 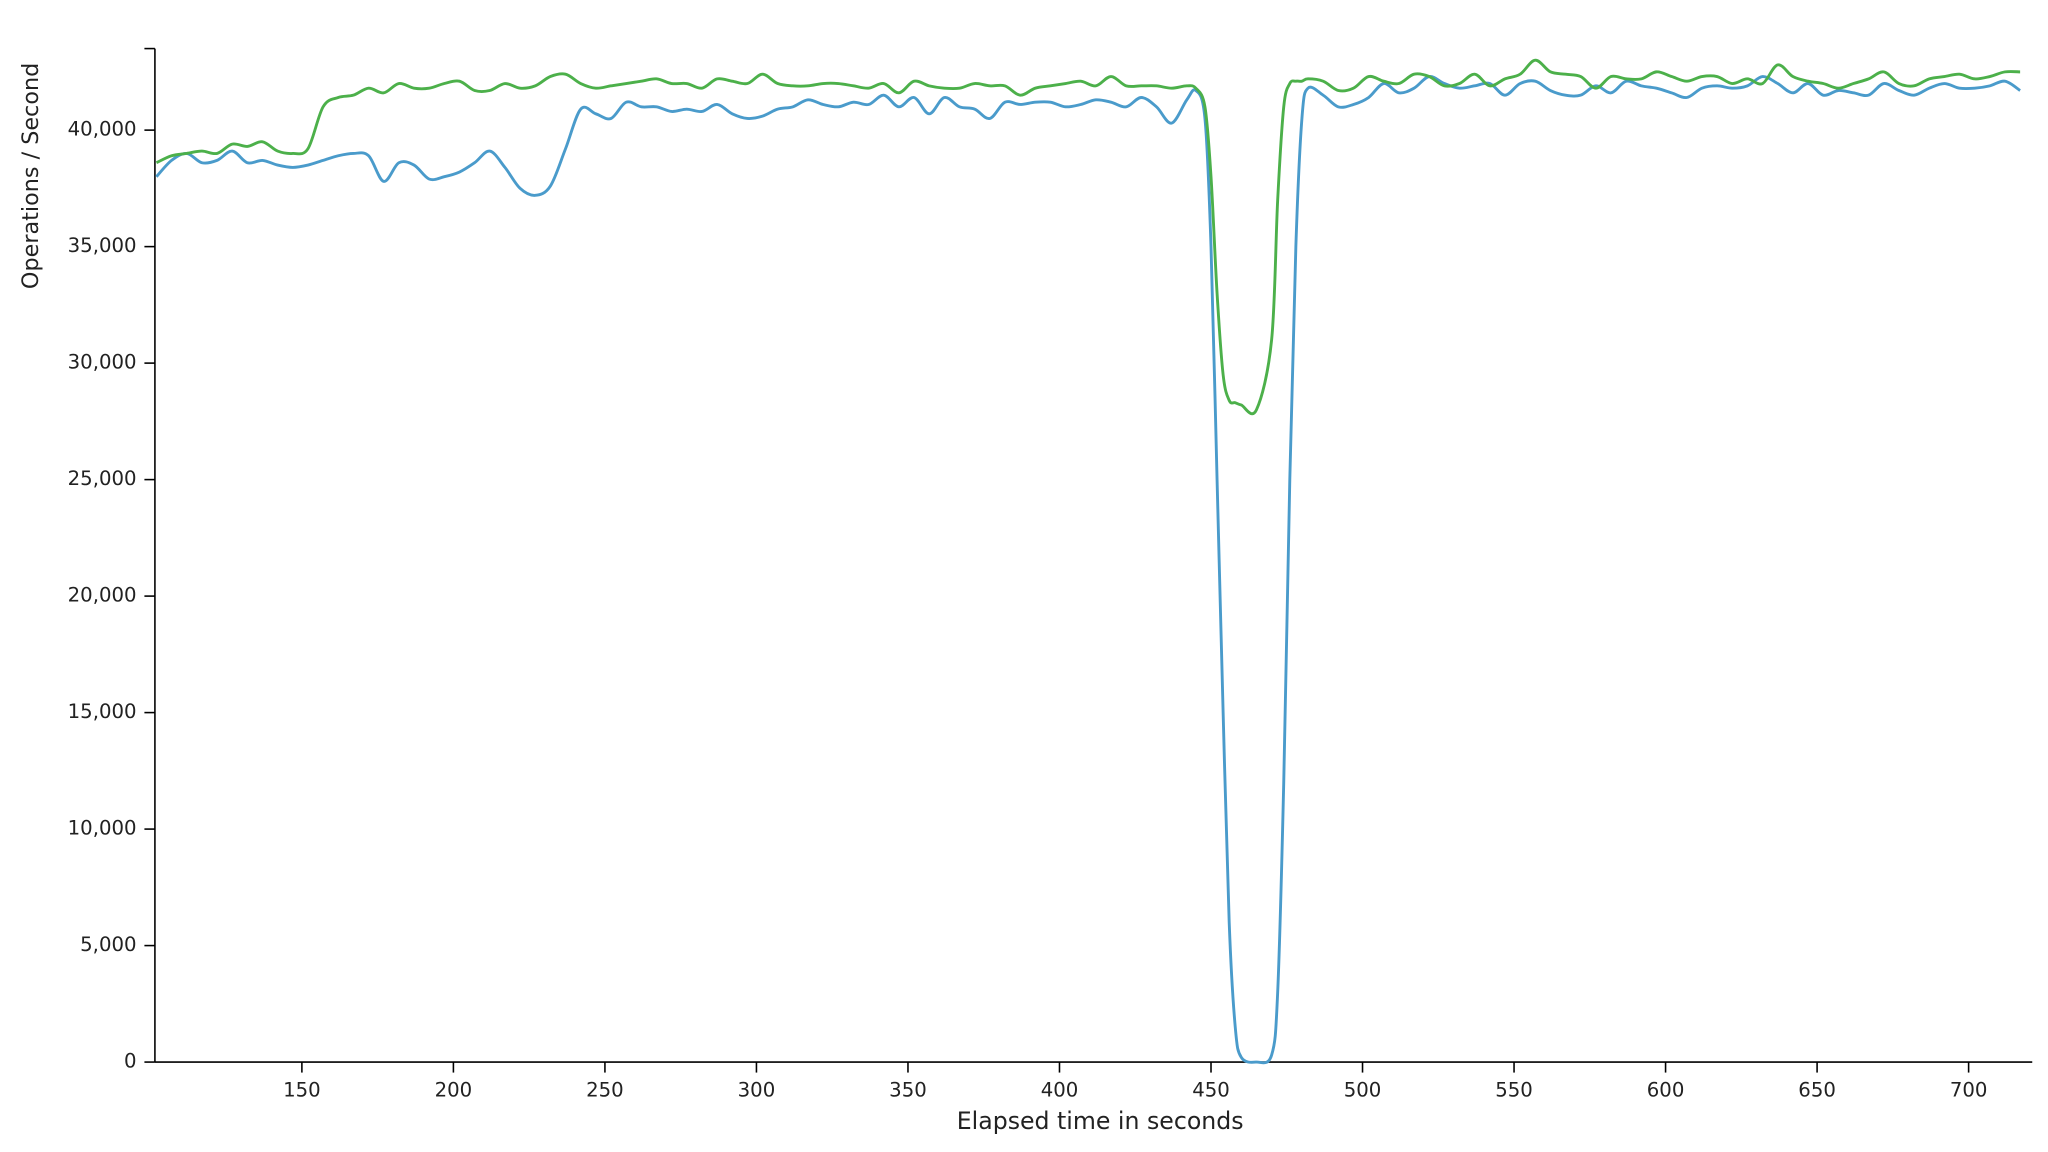 What do you see at coordinates (1514, 1089) in the screenshot?
I see `x-tick-label: 550` at bounding box center [1514, 1089].